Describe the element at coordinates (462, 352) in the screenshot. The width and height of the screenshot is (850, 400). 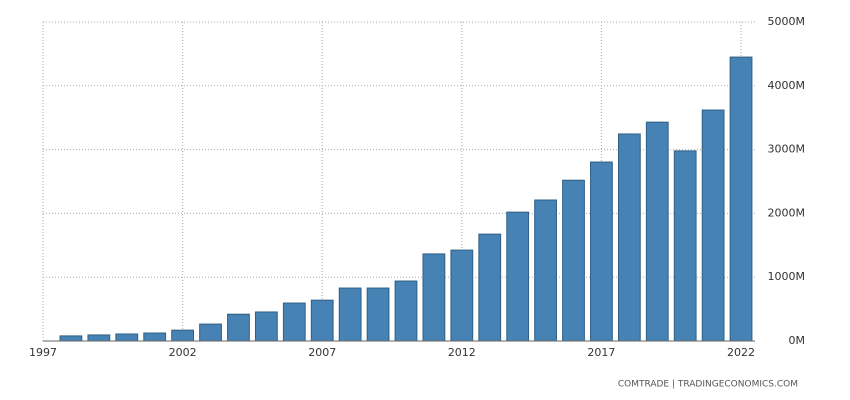
I see `x-tick-label: 2012` at that location.